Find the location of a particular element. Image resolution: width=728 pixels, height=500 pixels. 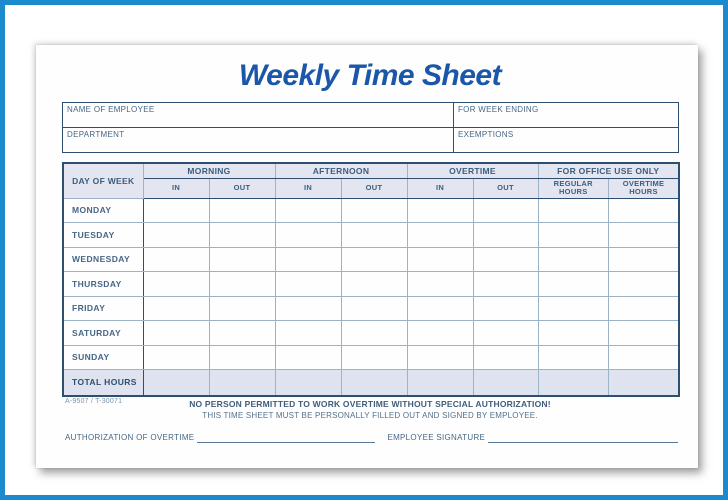

morning-group-header: MORNING is located at coordinates (209, 170).